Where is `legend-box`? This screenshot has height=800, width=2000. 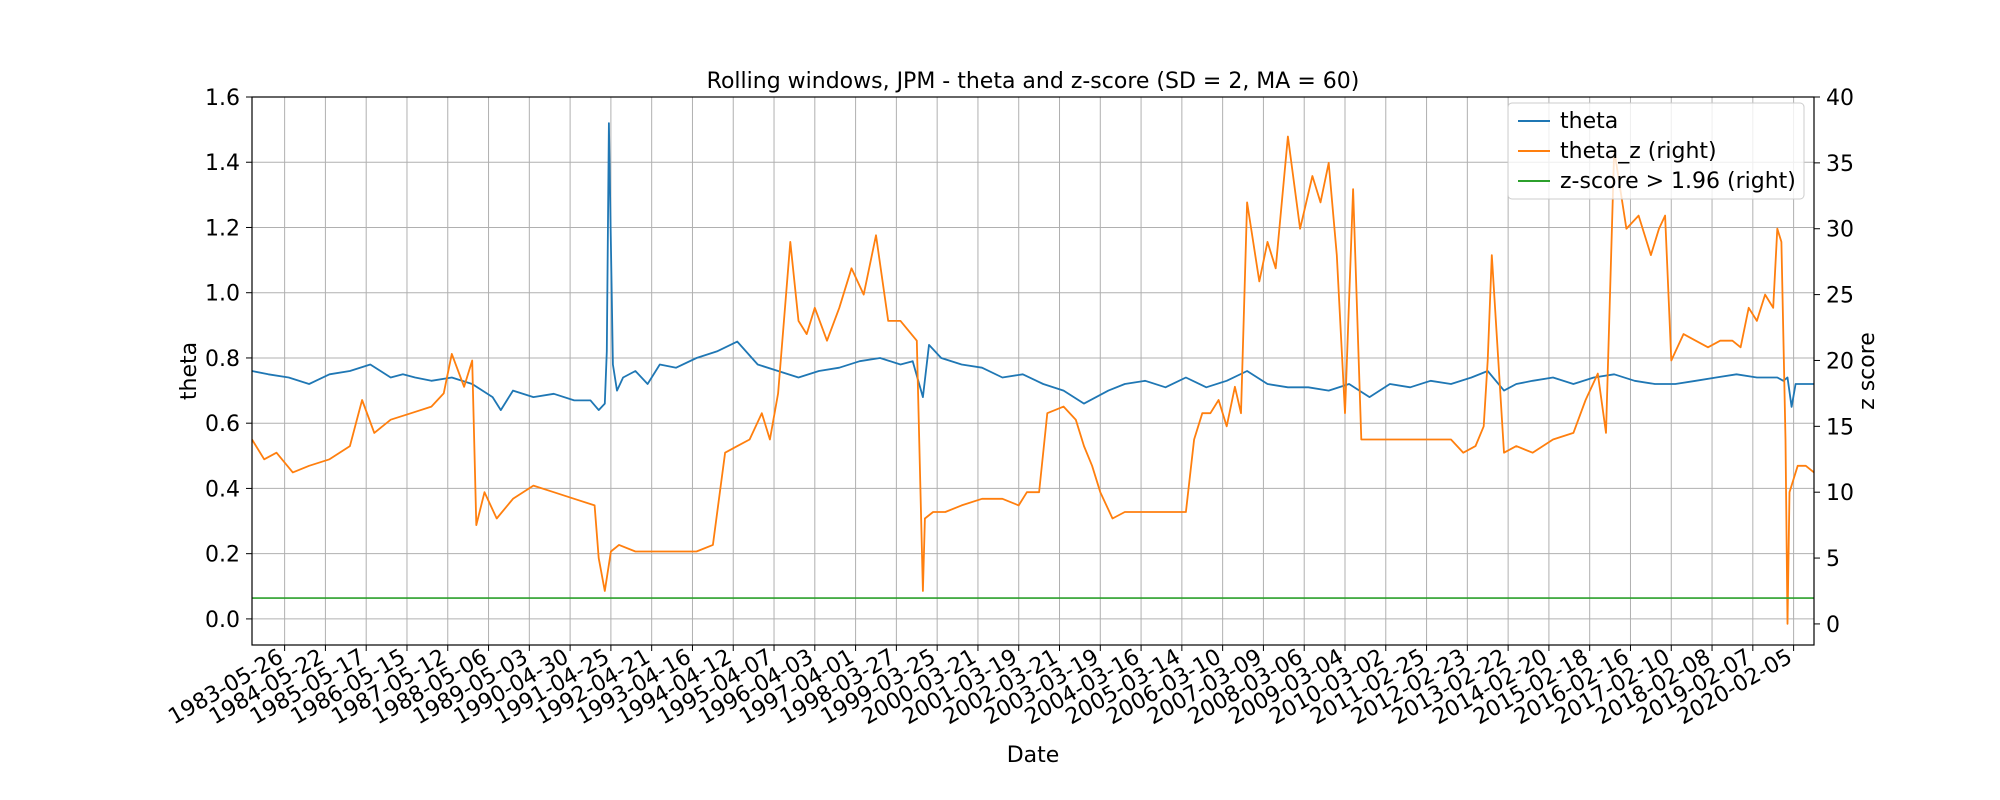
legend-box is located at coordinates (1656, 151).